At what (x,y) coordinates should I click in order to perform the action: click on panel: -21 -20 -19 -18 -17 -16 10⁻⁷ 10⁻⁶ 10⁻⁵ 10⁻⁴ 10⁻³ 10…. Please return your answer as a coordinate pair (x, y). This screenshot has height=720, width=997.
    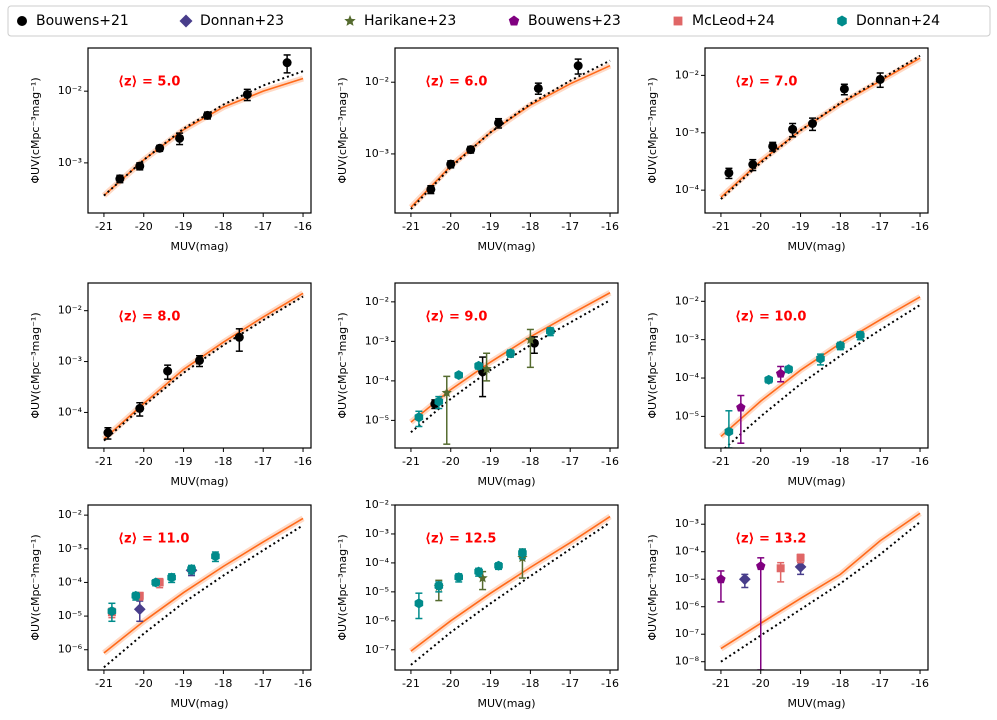
    Looking at the image, I should click on (477, 604).